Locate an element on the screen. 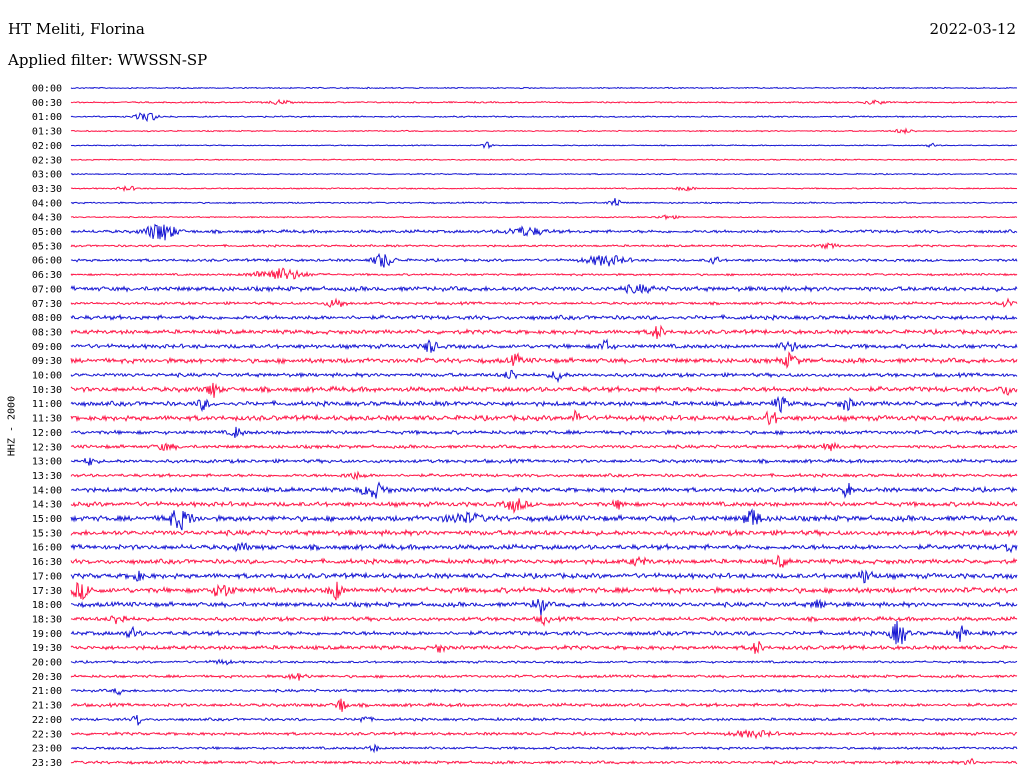  time-tick-label: 16:30 is located at coordinates (47, 562).